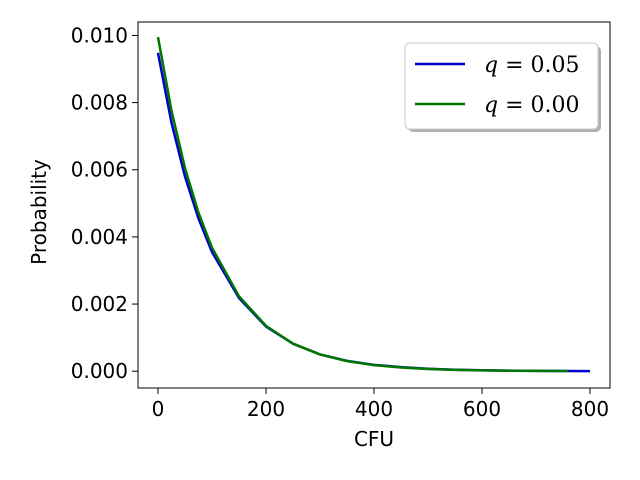  What do you see at coordinates (99, 237) in the screenshot?
I see `y-tick-label: 0.004` at bounding box center [99, 237].